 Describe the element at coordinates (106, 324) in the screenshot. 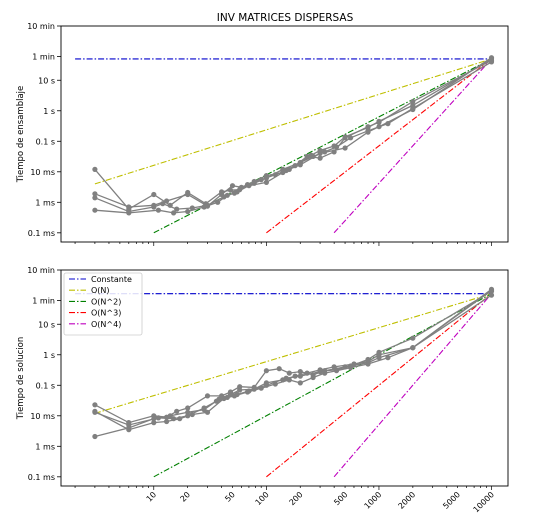

I see `legend-label: O(N^4)` at that location.